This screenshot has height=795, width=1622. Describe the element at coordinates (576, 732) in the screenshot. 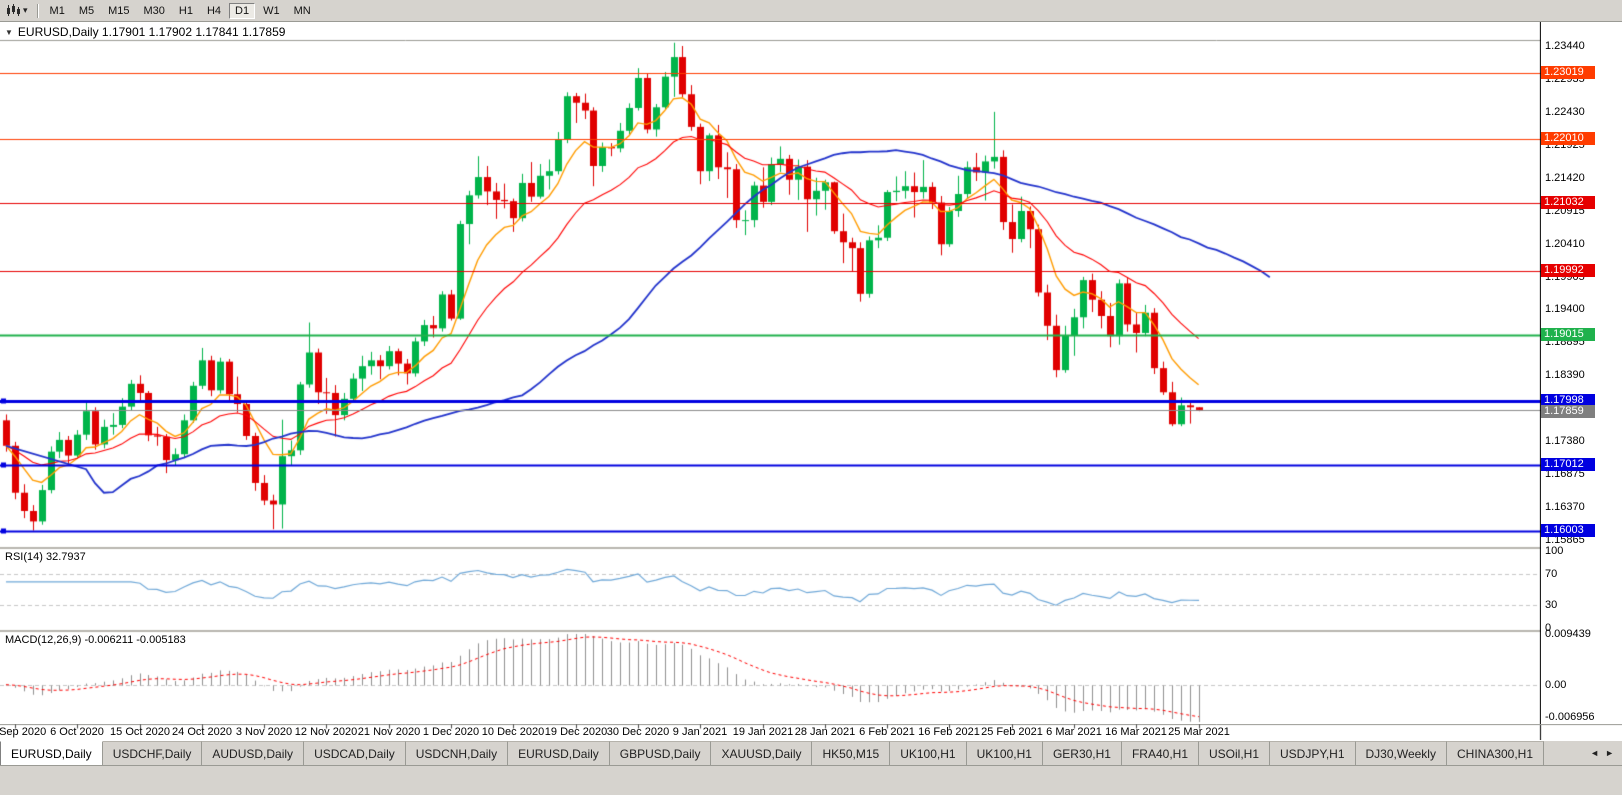

I see `date-axis-label: 19 Dec 2020` at that location.